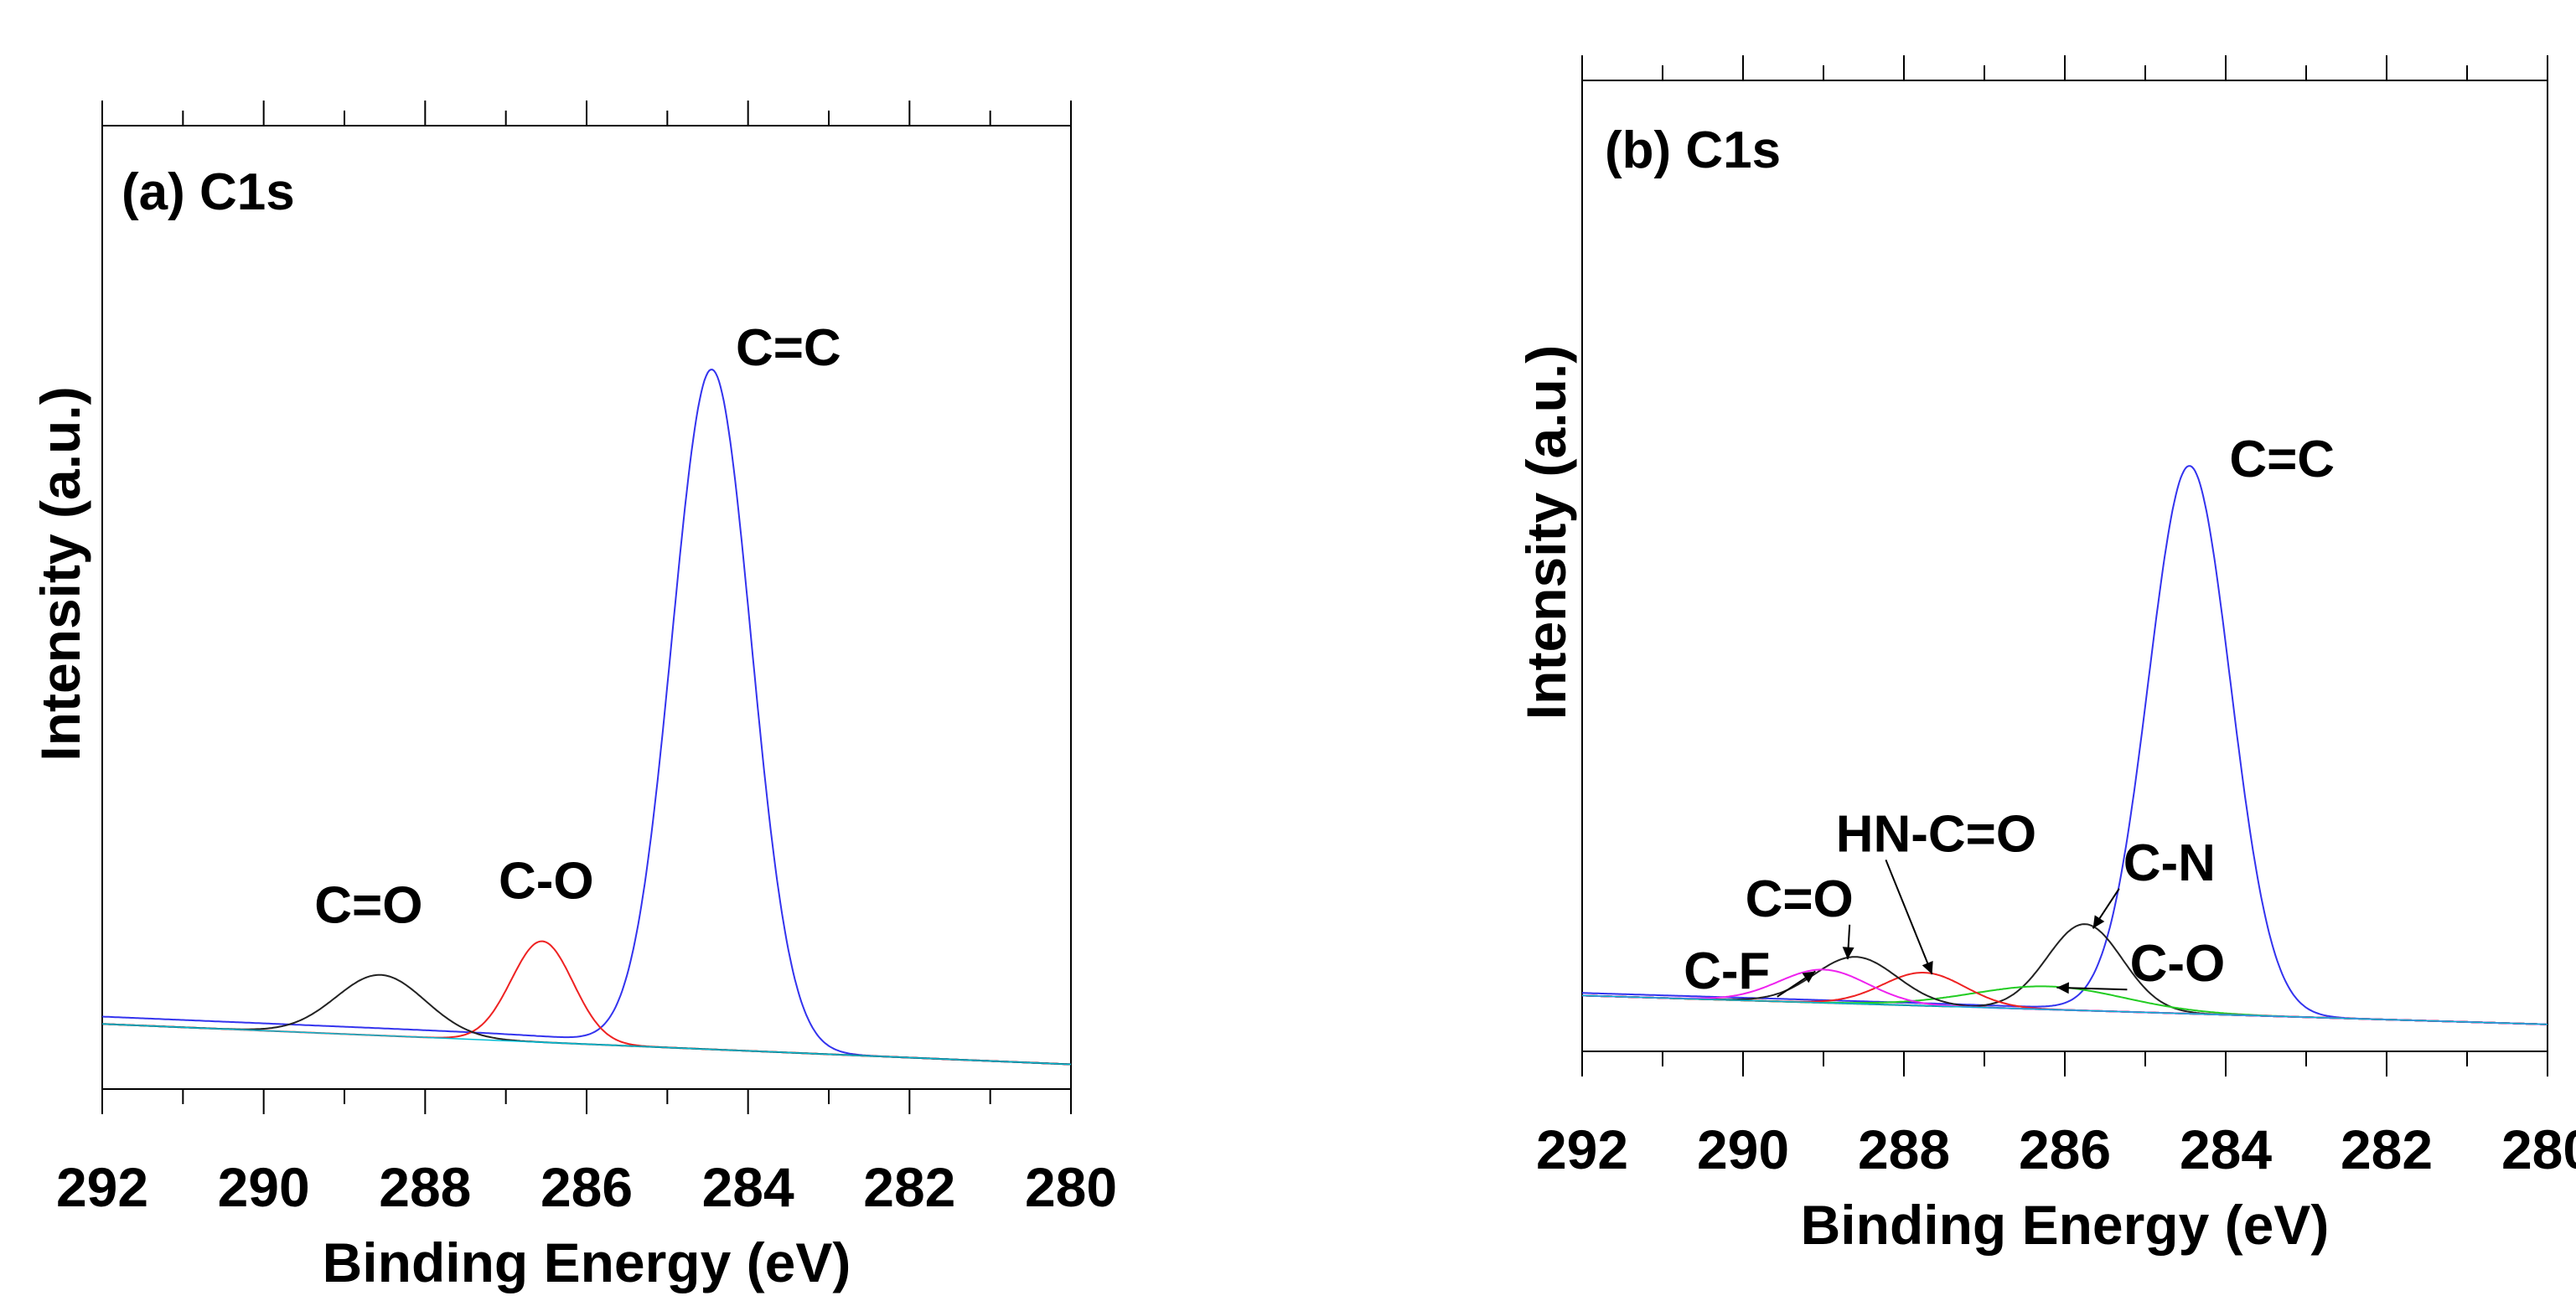 The height and width of the screenshot is (1301, 2576). Describe the element at coordinates (2169, 863) in the screenshot. I see `annotation-c-n: C-N` at that location.